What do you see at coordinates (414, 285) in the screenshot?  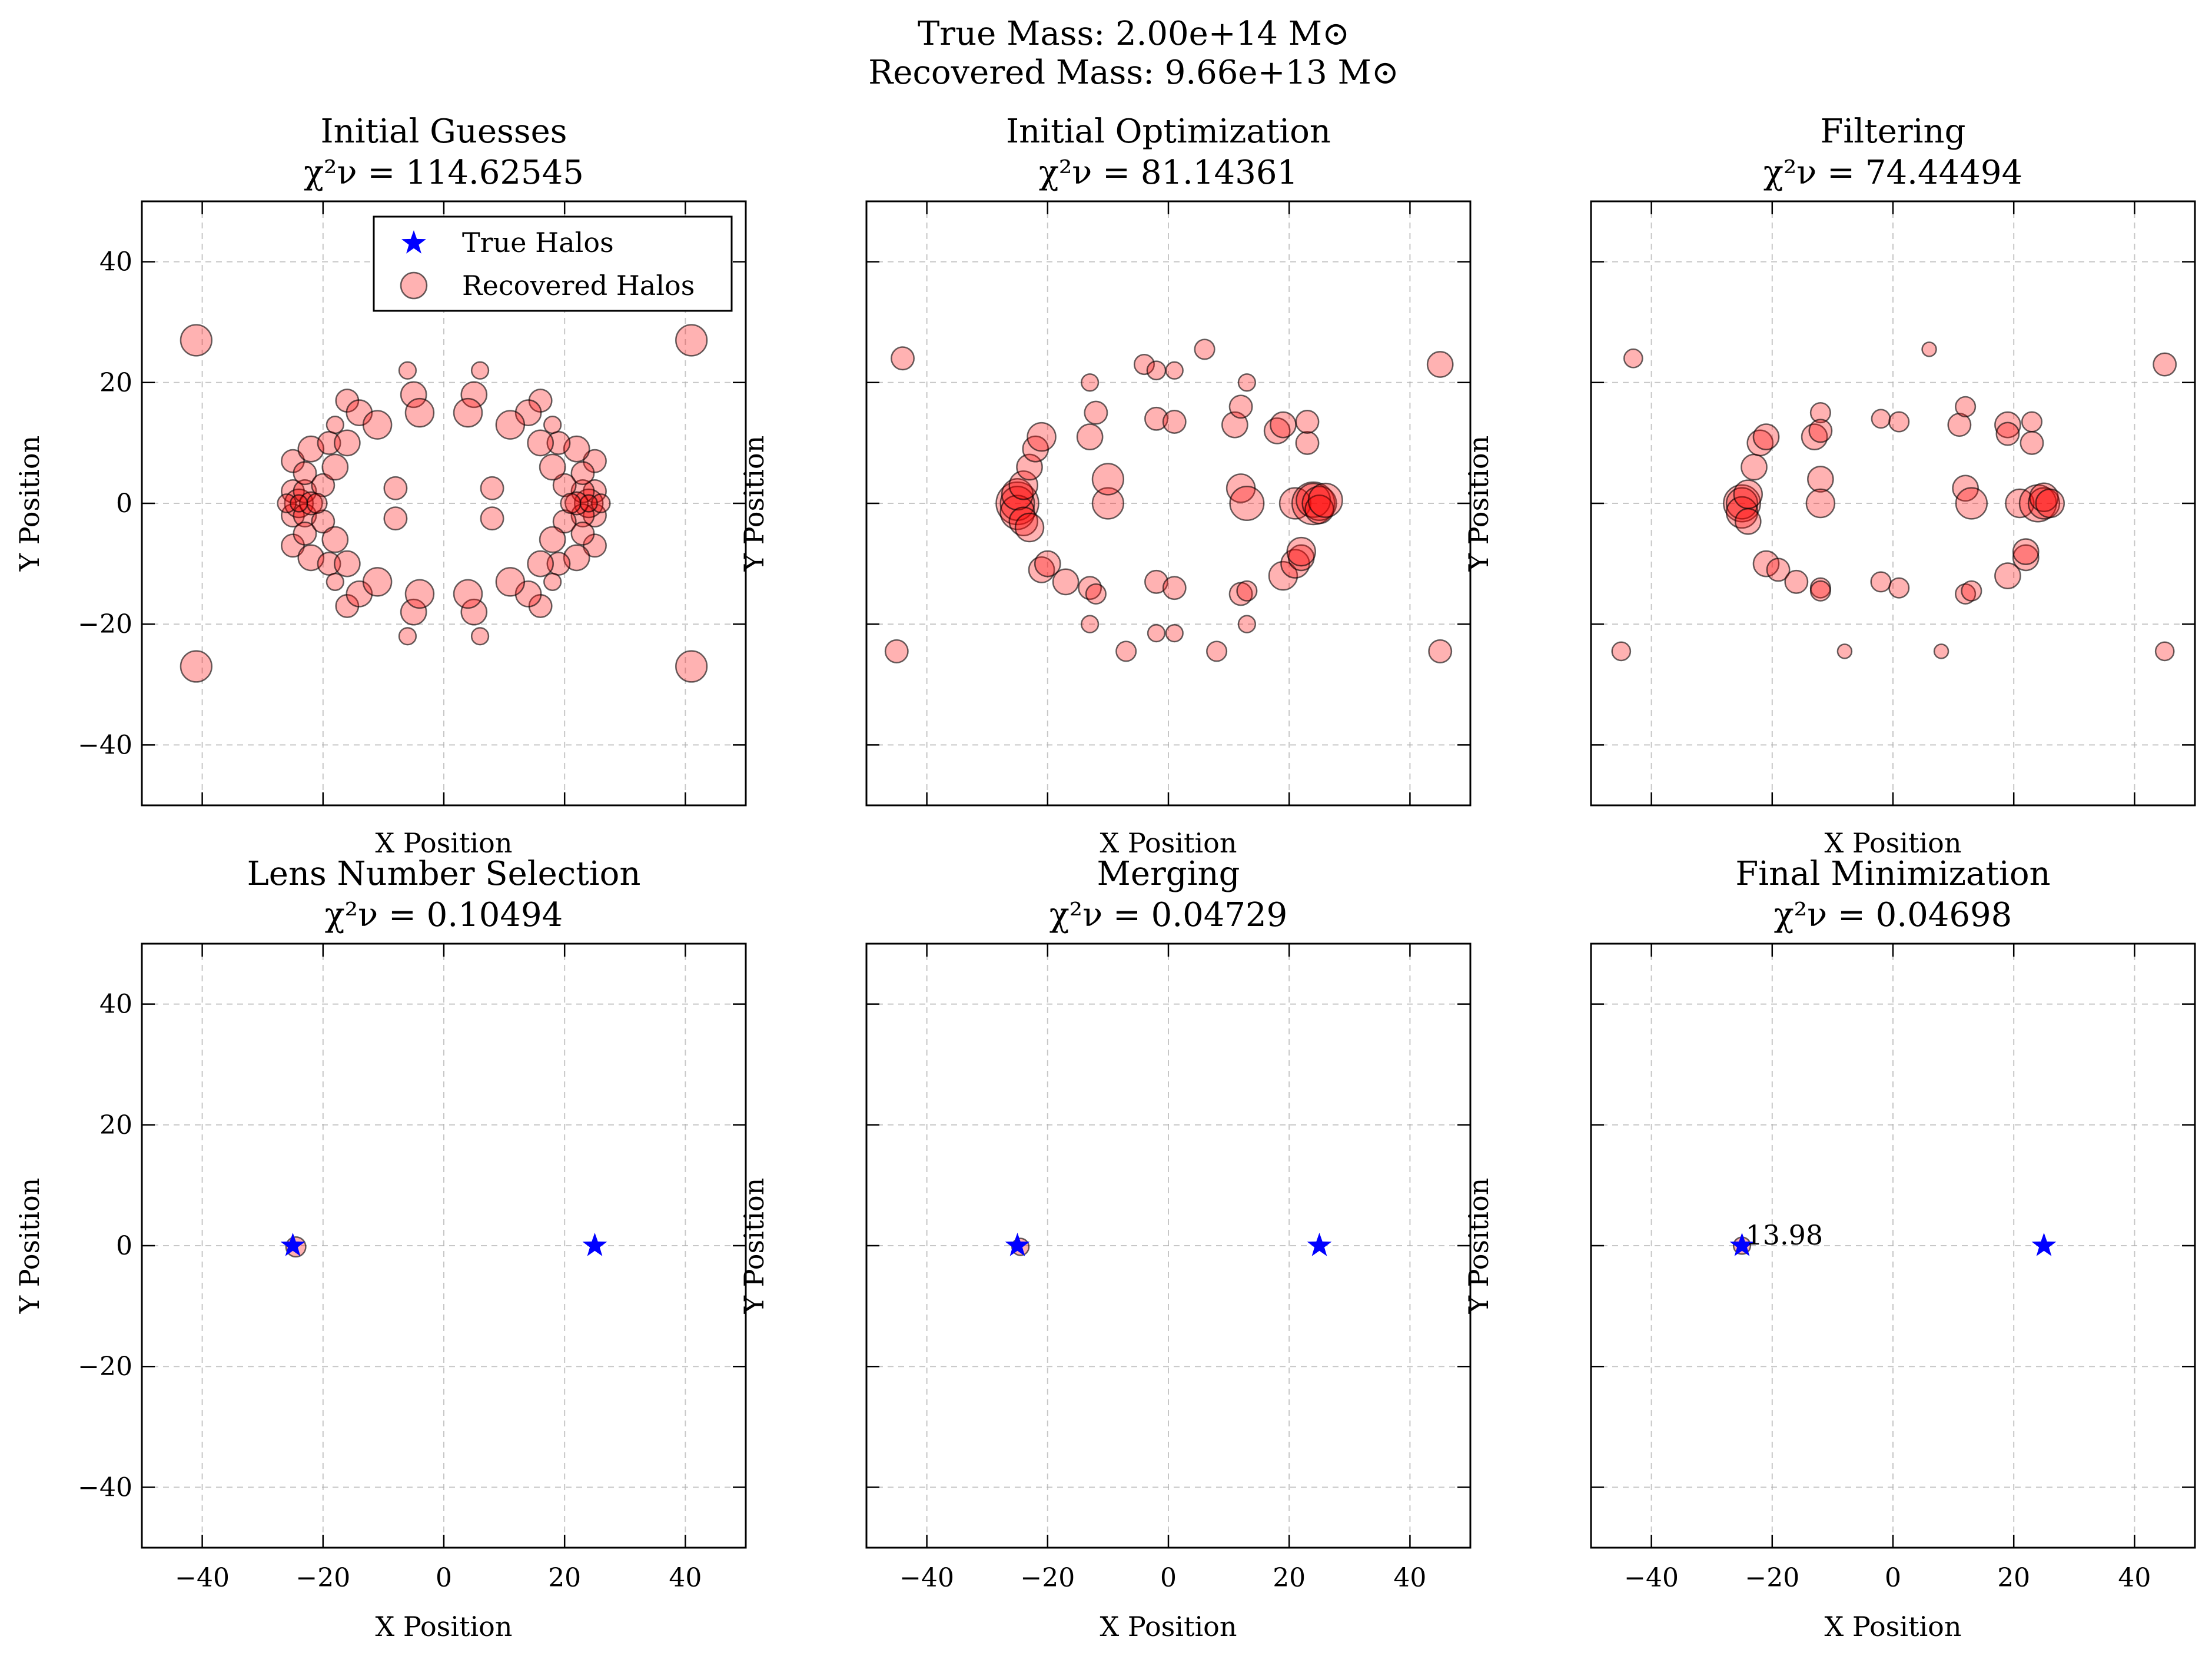 I see `legend-recovered-marker` at bounding box center [414, 285].